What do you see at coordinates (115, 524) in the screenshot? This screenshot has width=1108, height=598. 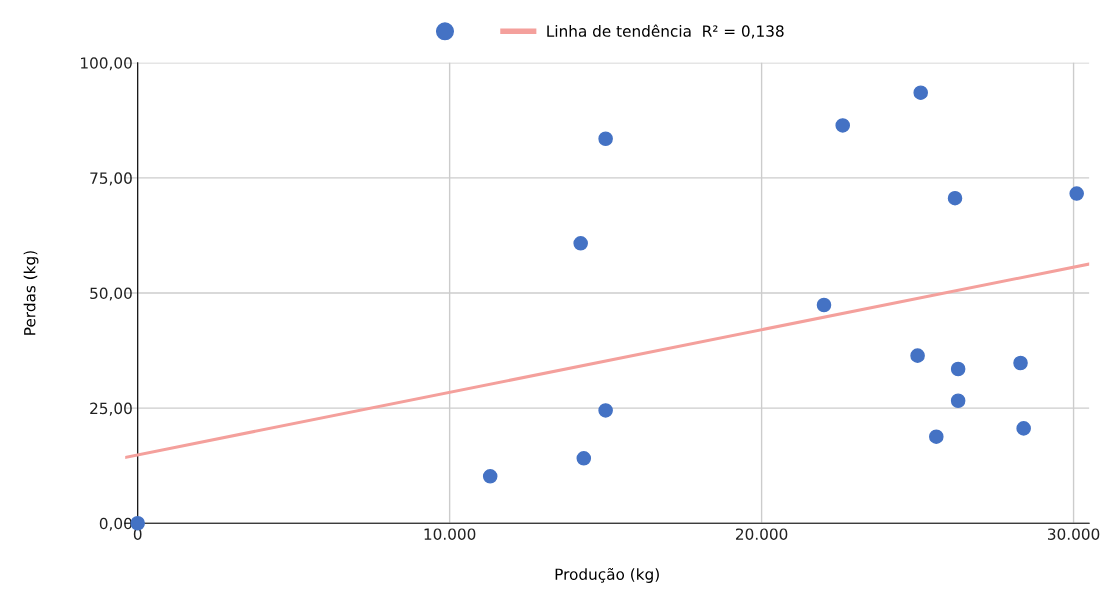 I see `y-tick-label: 0,00` at bounding box center [115, 524].